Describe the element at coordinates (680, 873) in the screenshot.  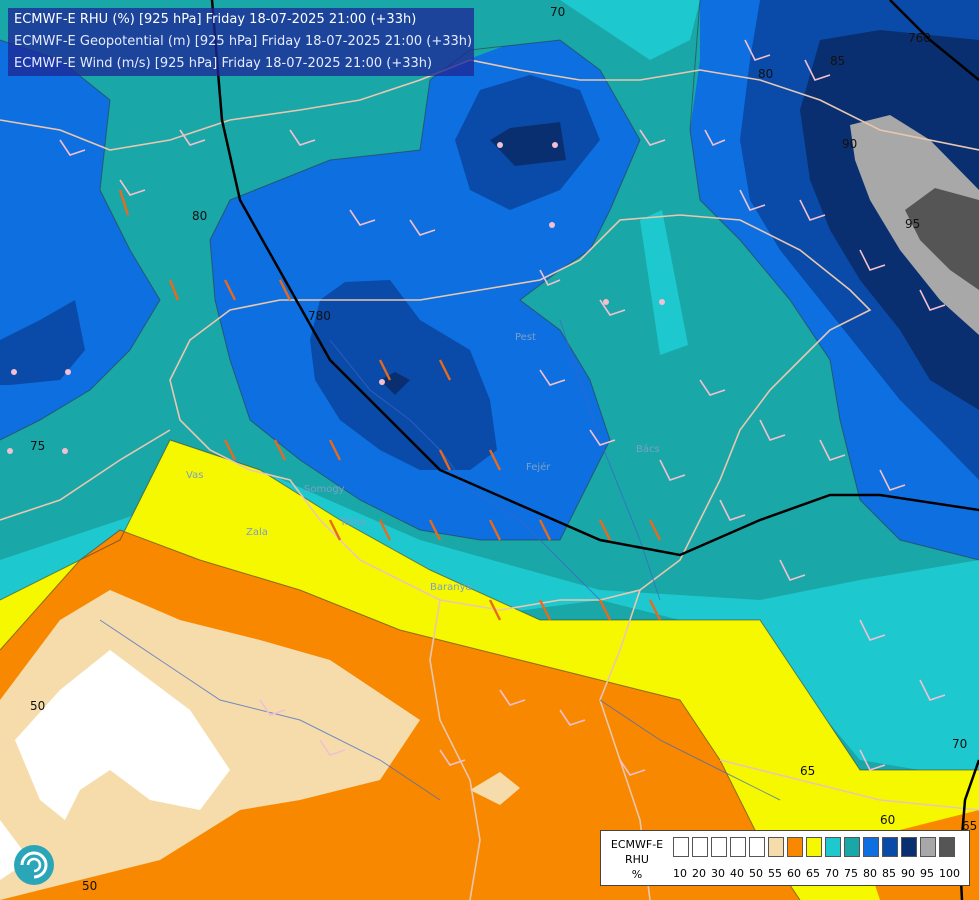
I see `legend-tick: 10` at that location.